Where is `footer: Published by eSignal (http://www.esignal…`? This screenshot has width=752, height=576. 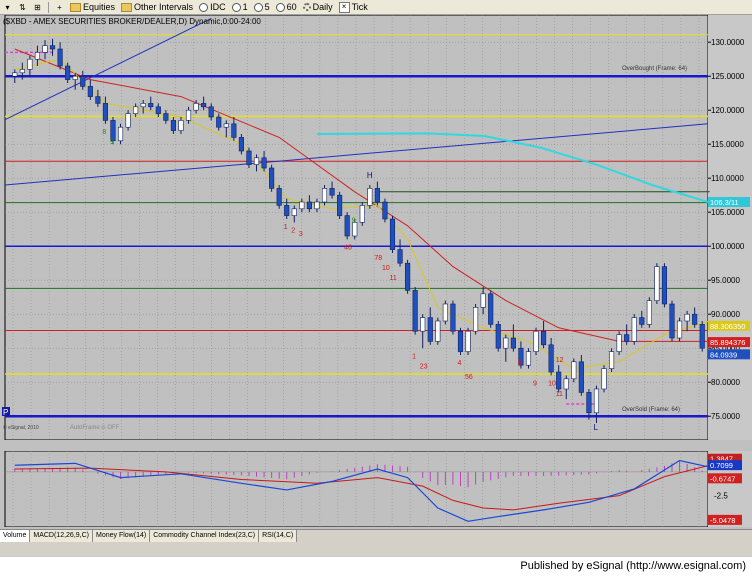 footer: Published by eSignal (http://www.esignal… is located at coordinates (376, 566).